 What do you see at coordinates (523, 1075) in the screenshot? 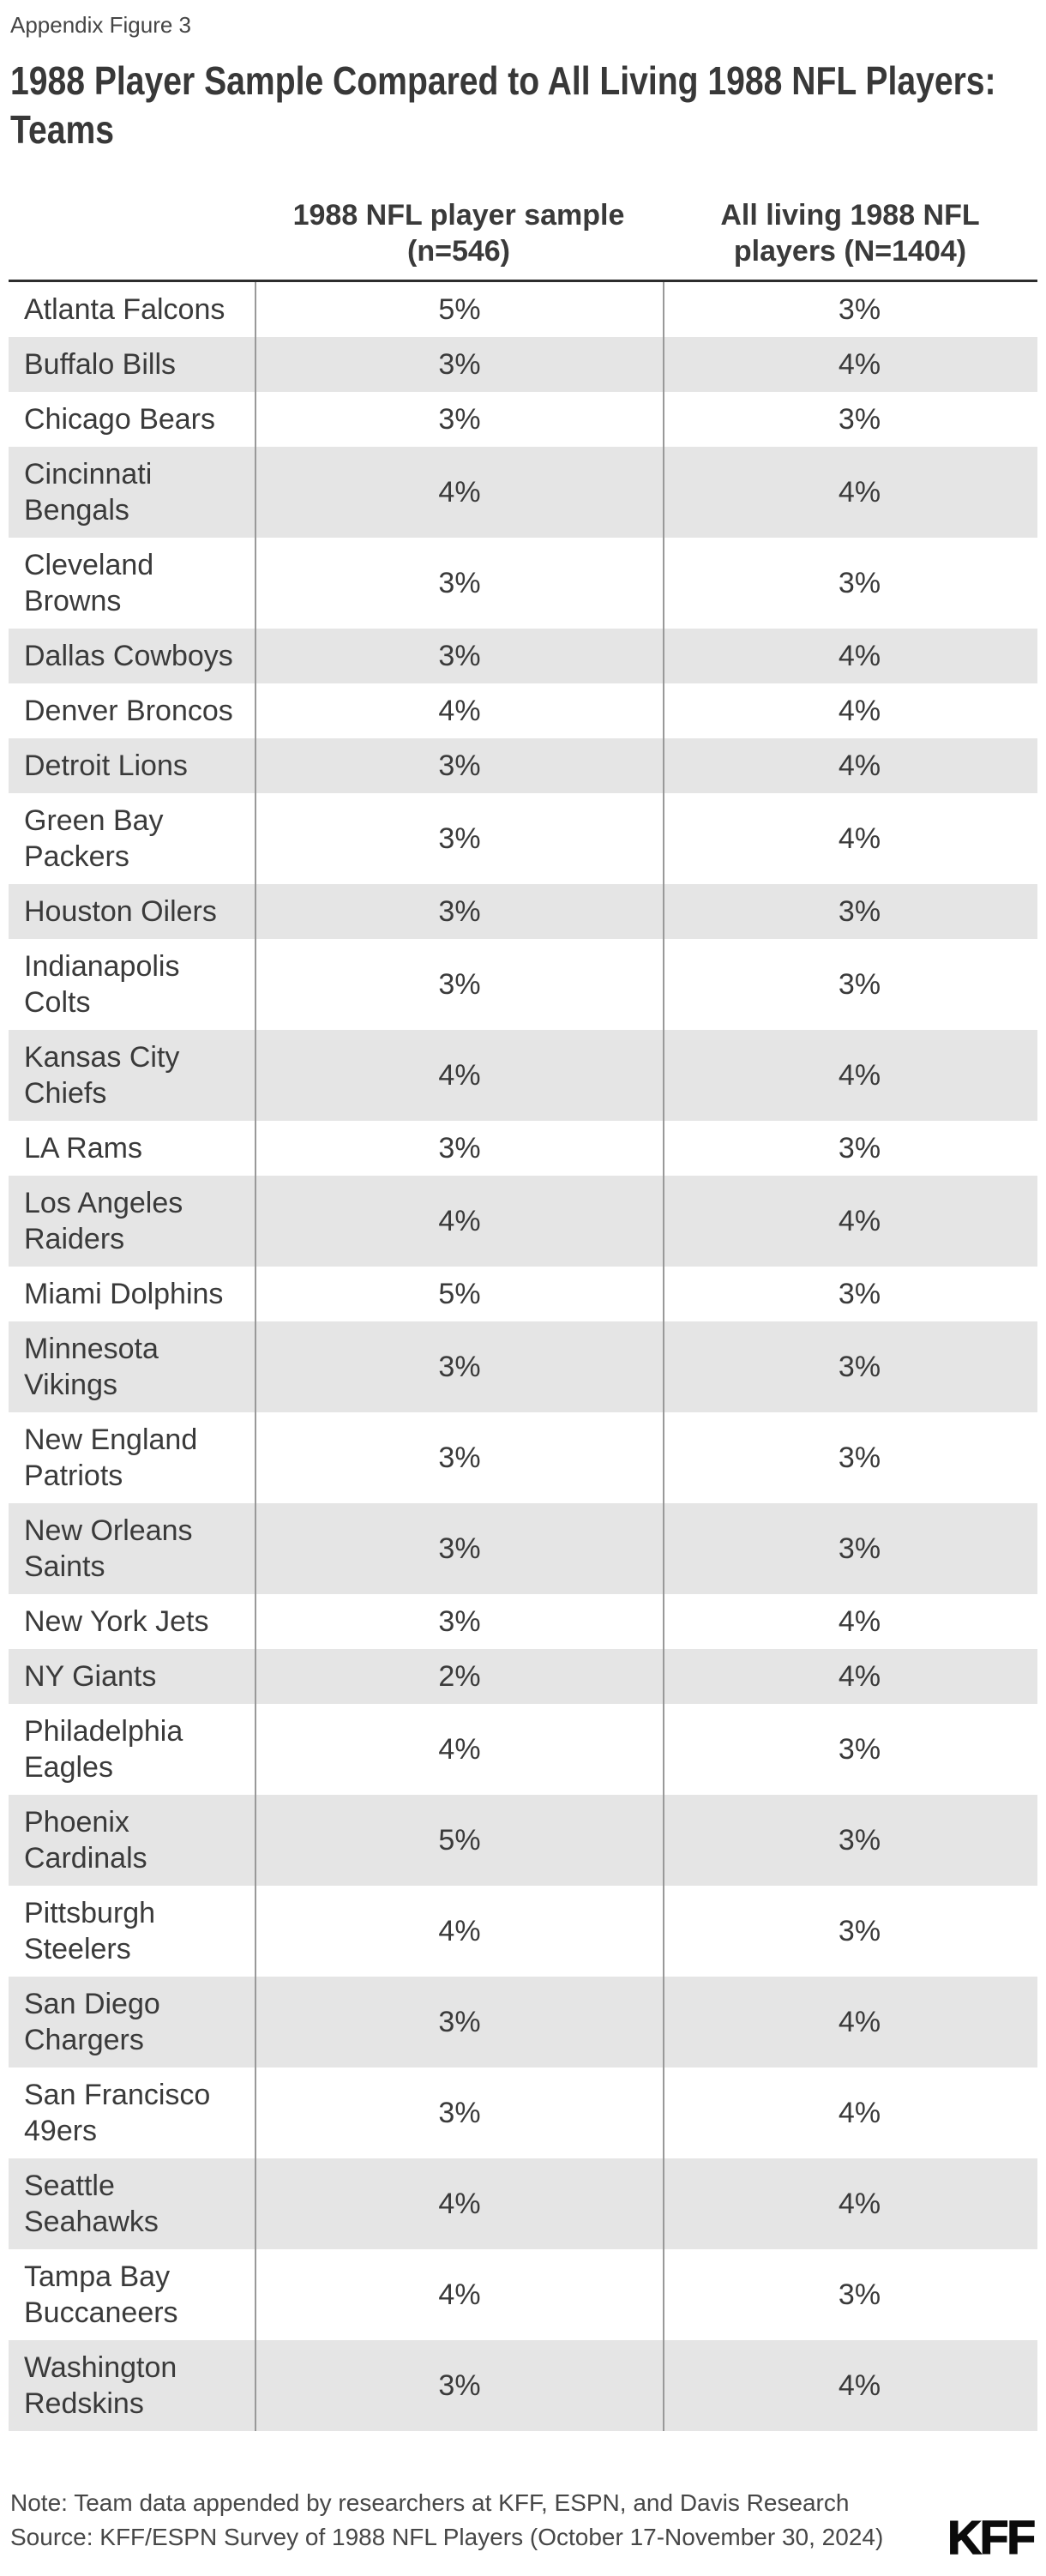
I see `table-row: Kansas City Chiefs 4% 4%` at bounding box center [523, 1075].